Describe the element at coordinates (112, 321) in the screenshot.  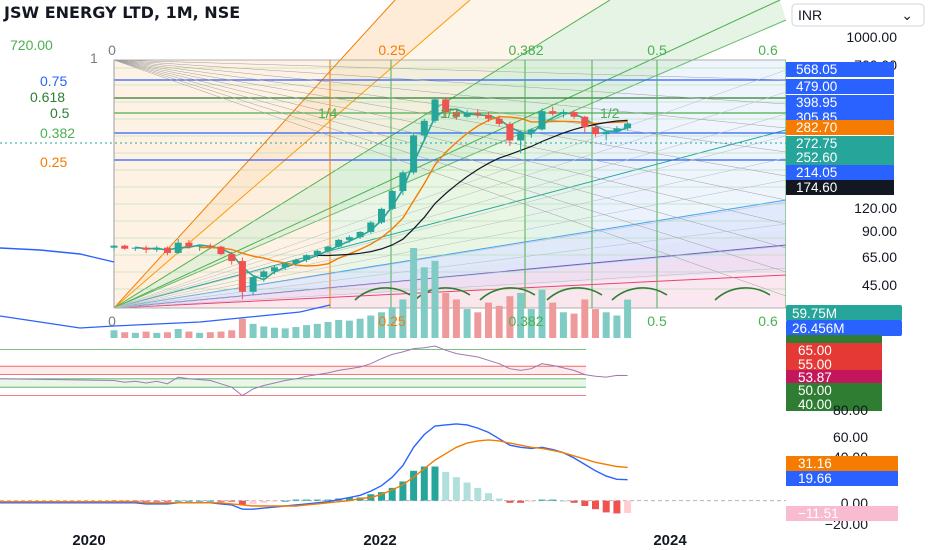
I see `fib-time-label-bottom: 0` at that location.